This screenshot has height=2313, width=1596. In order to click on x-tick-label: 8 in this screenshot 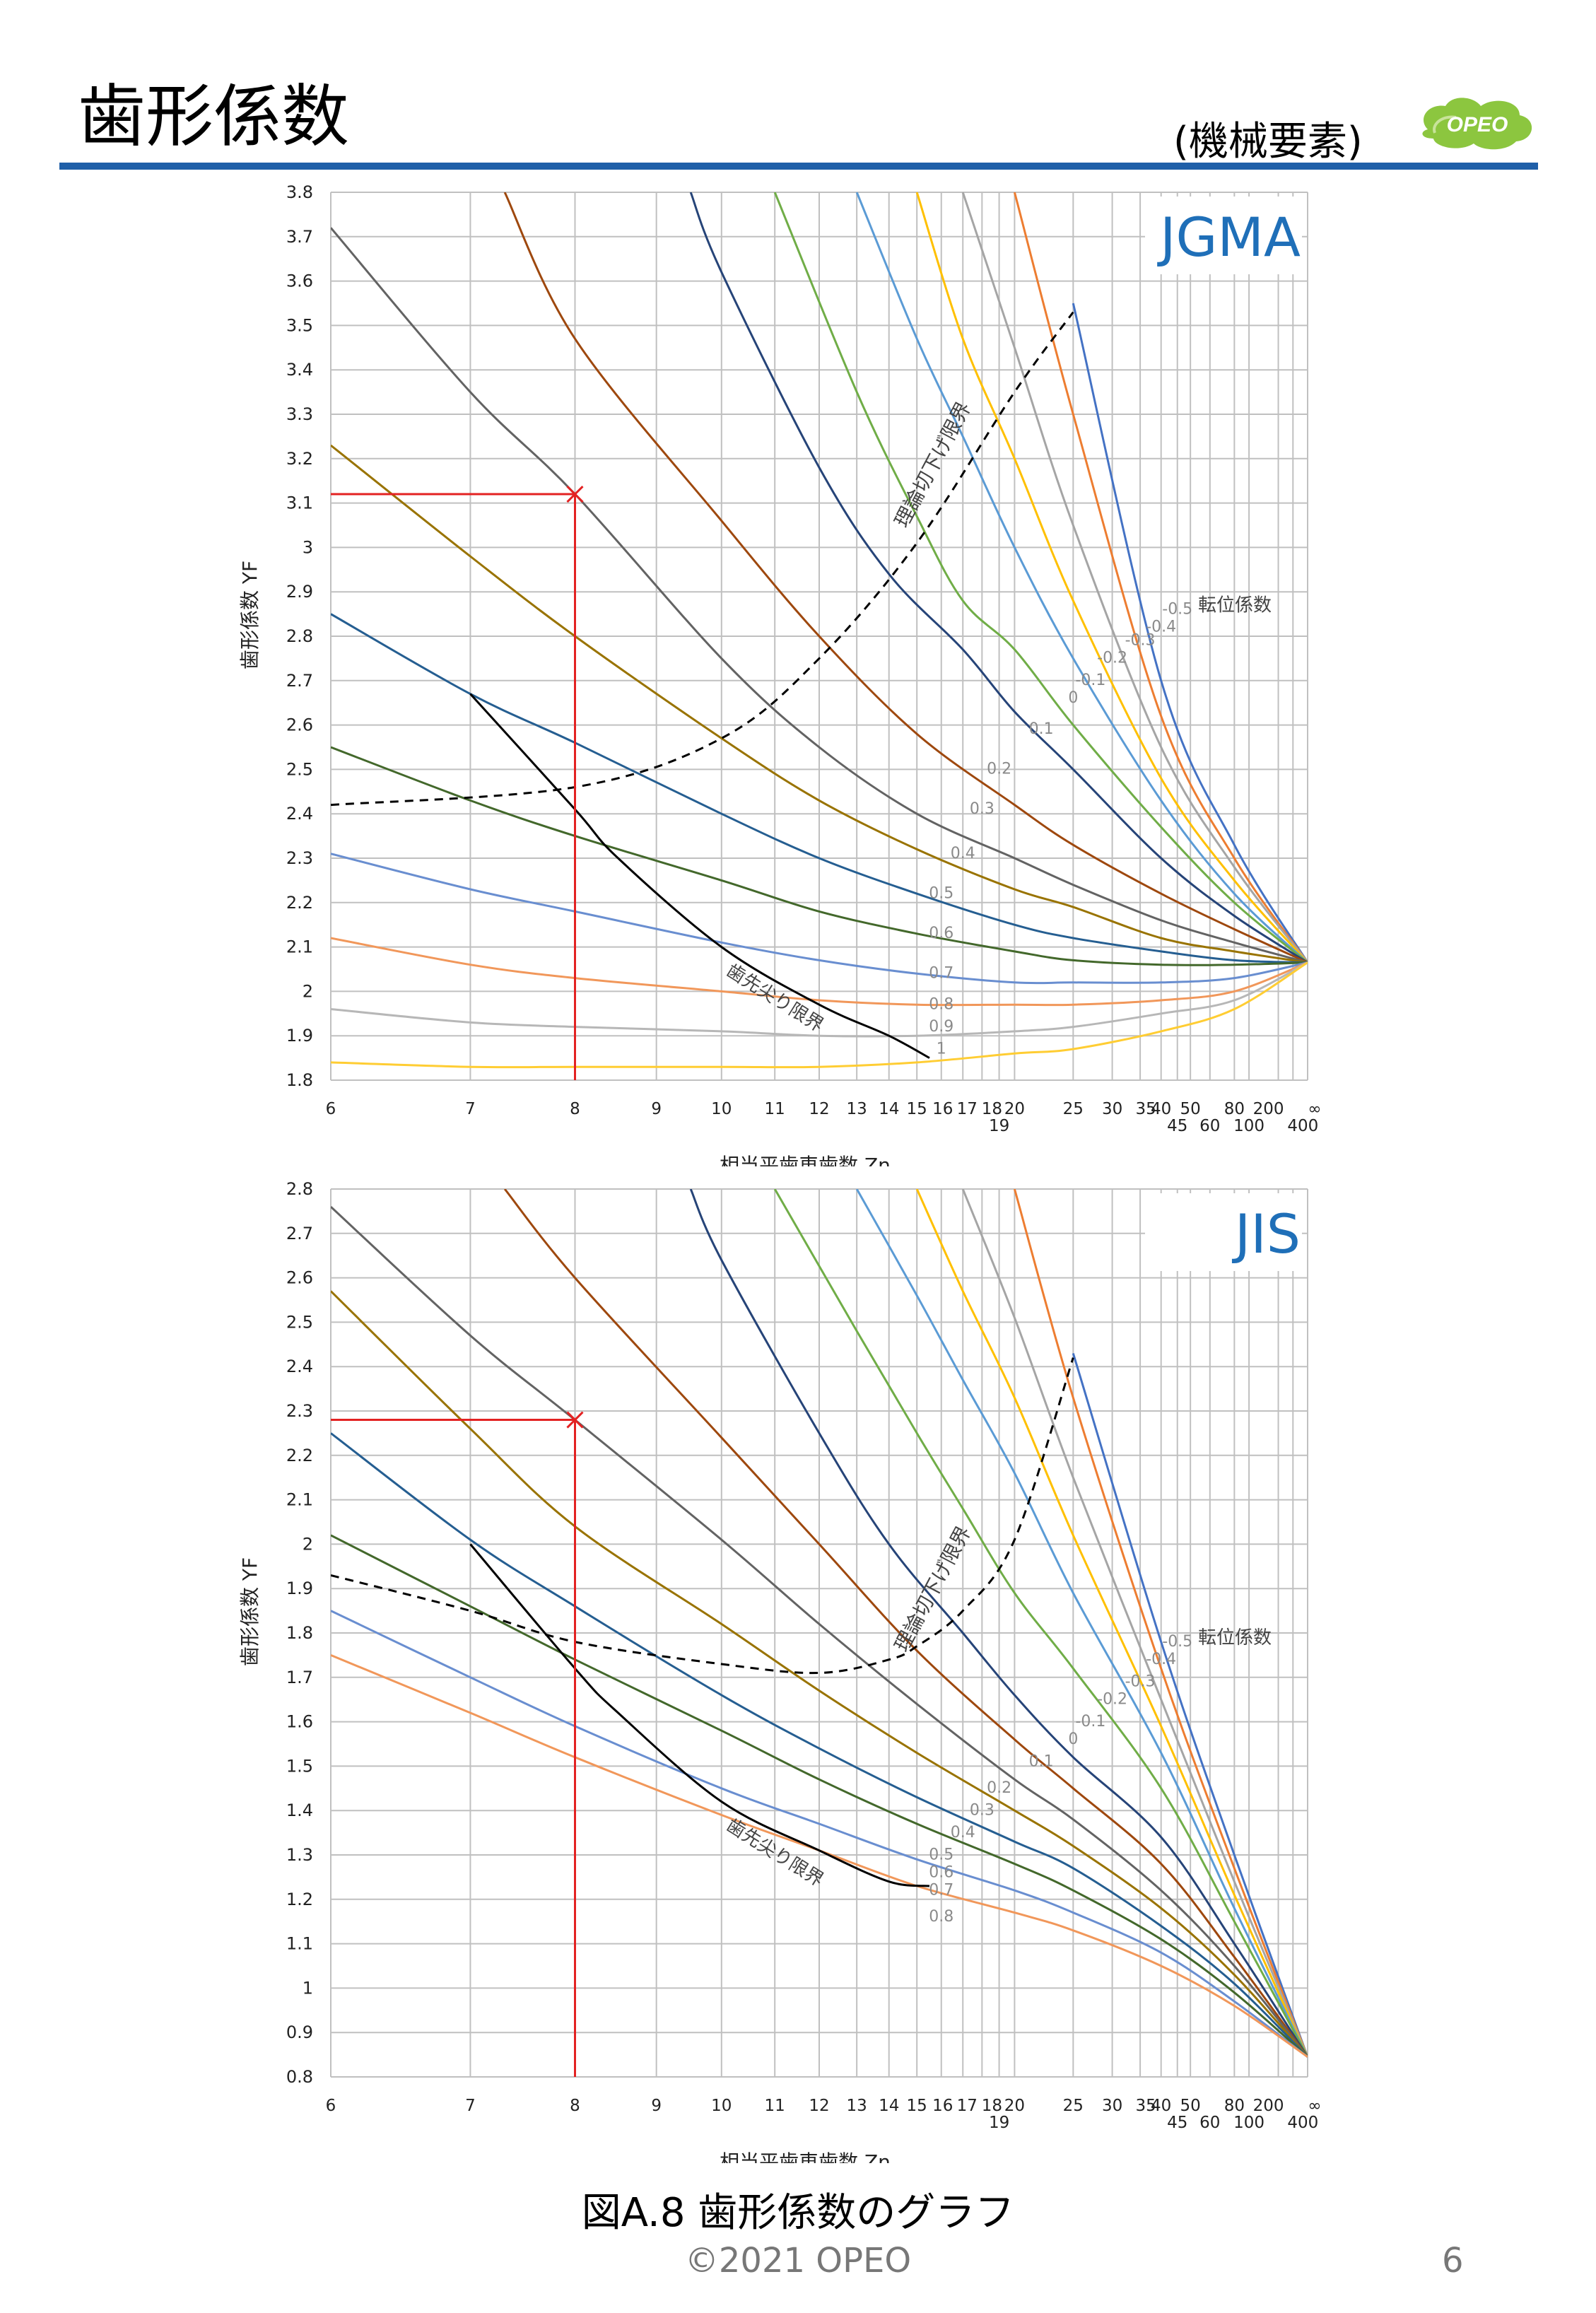, I will do `click(575, 2106)`.